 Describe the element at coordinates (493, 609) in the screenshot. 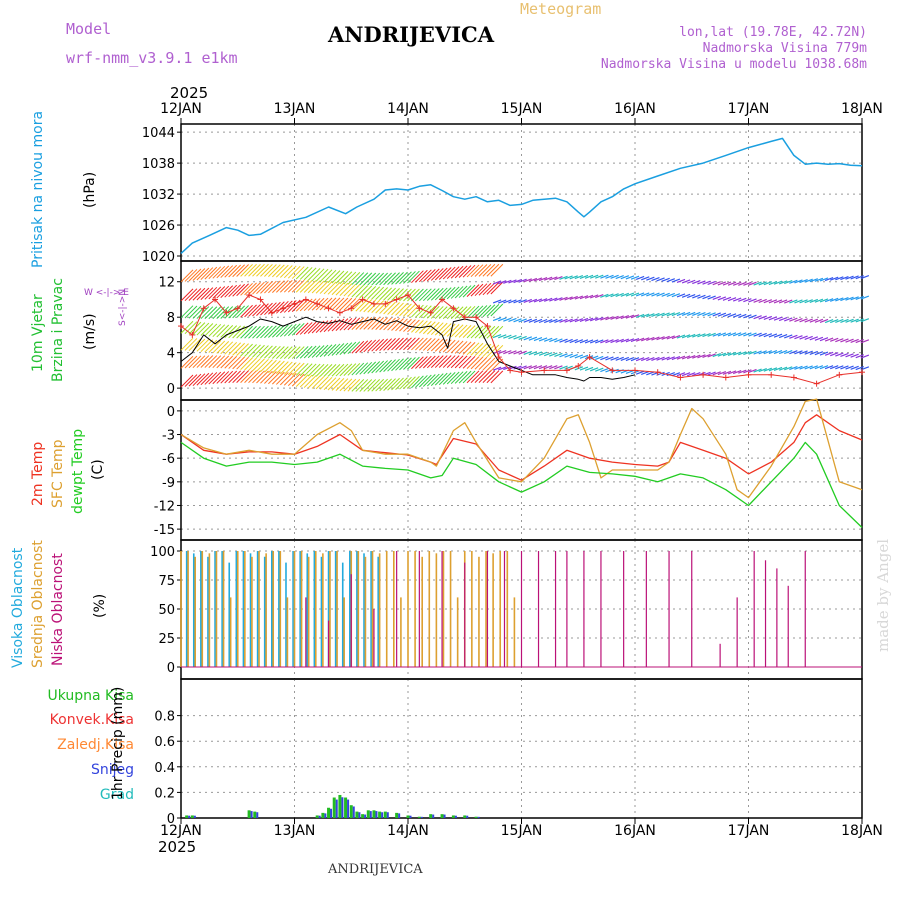

I see `cloud-bars` at that location.